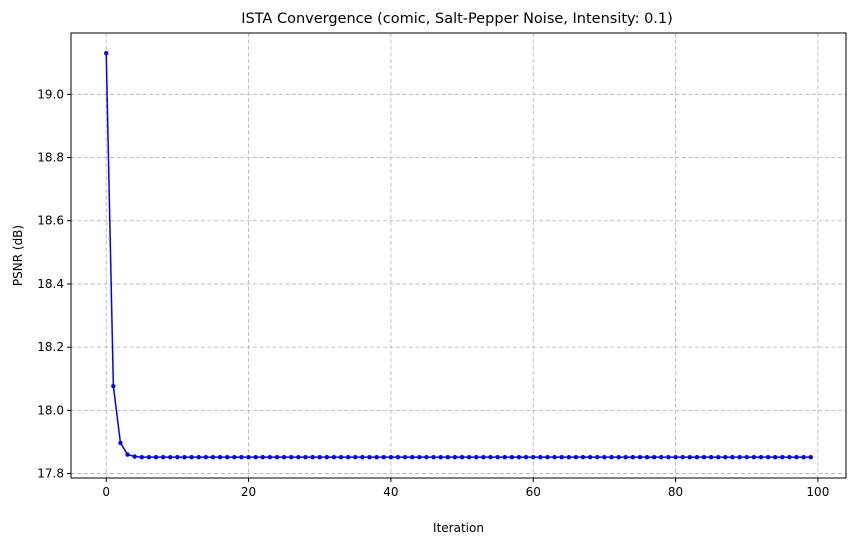 This screenshot has height=547, width=855. Describe the element at coordinates (106, 492) in the screenshot. I see `x-tick-label: 0` at that location.